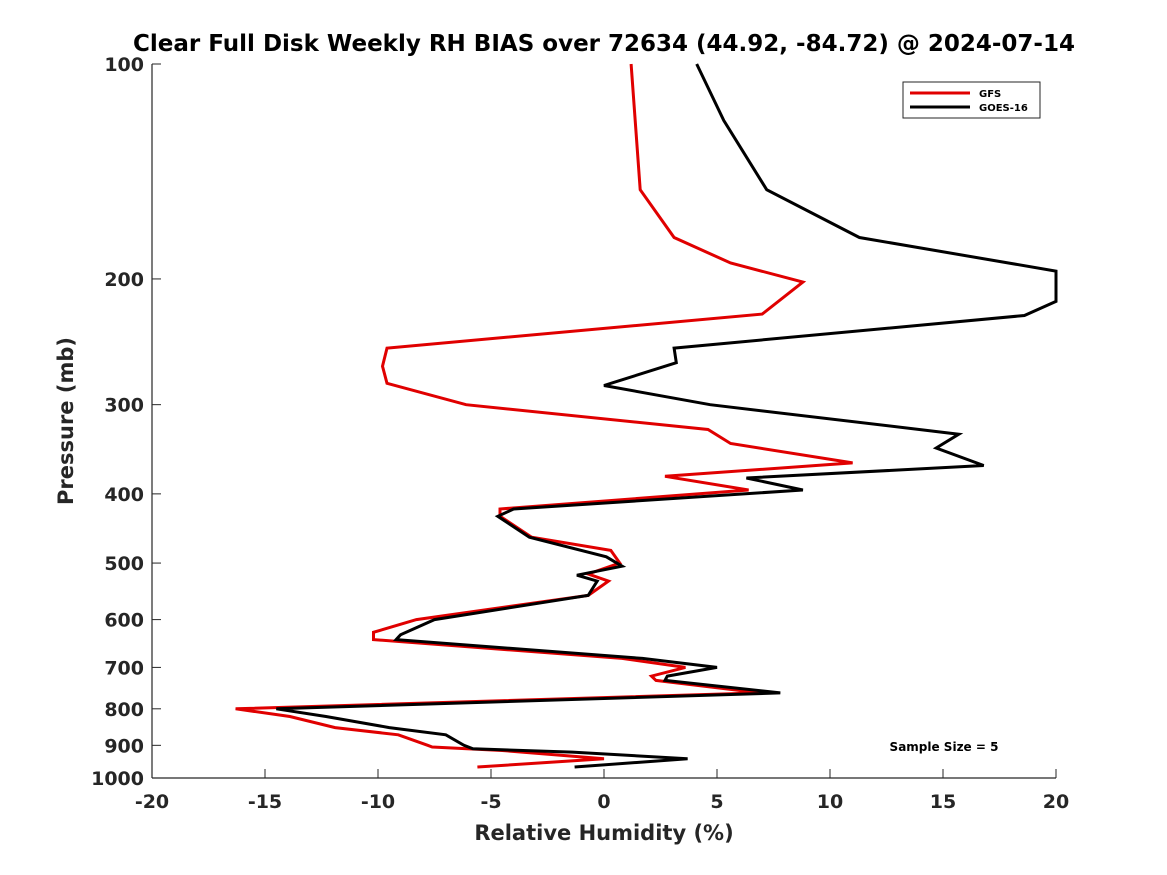 This screenshot has height=875, width=1167. What do you see at coordinates (152, 802) in the screenshot?
I see `x-tick-label: -20` at bounding box center [152, 802].